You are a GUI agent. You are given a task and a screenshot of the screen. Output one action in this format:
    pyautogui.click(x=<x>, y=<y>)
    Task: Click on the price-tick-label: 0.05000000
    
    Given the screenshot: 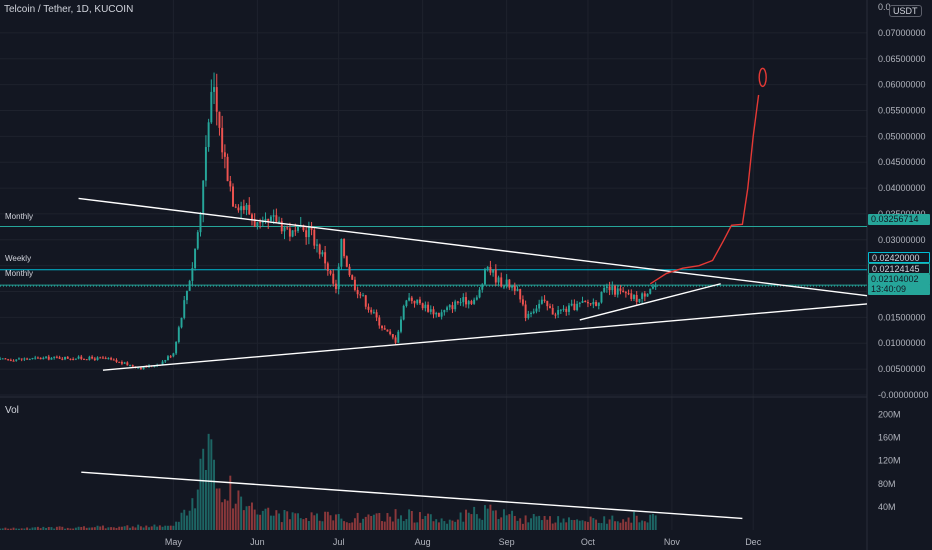 What is the action you would take?
    pyautogui.click(x=902, y=136)
    